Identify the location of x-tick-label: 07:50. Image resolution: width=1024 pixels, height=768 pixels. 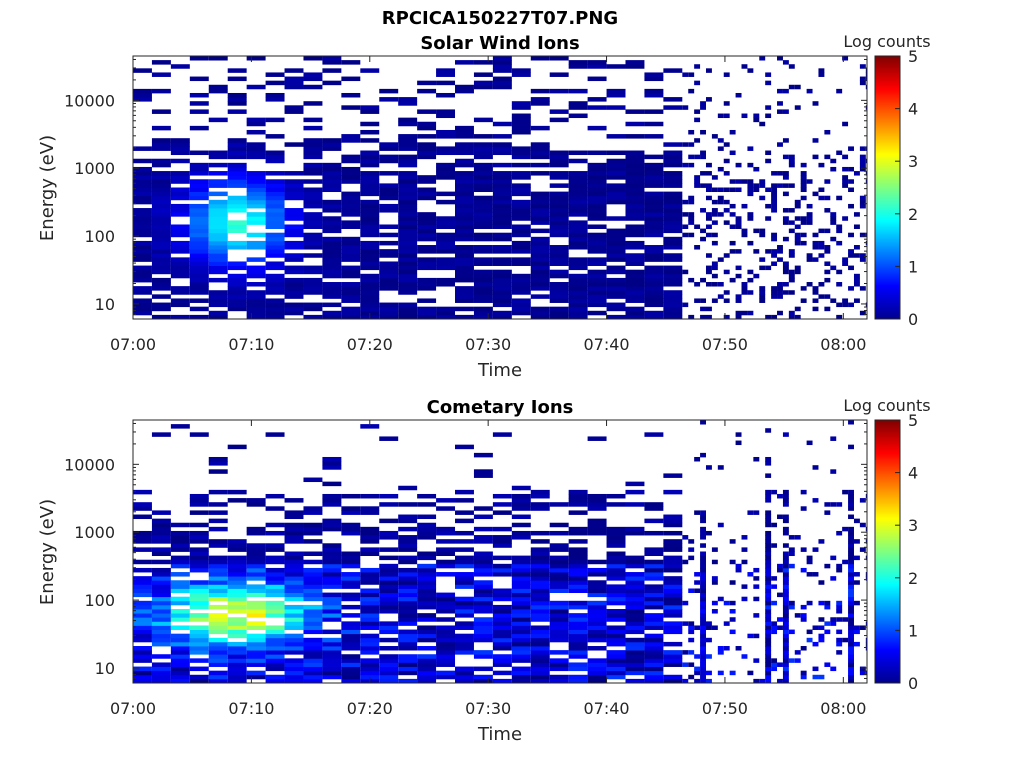
(725, 344).